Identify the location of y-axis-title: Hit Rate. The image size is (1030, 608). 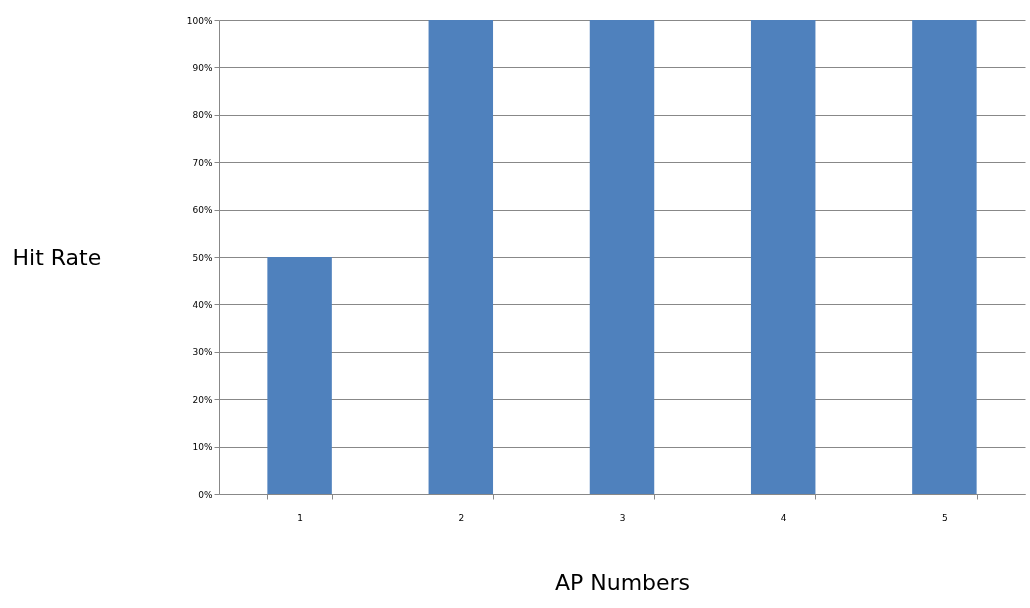
(57, 257).